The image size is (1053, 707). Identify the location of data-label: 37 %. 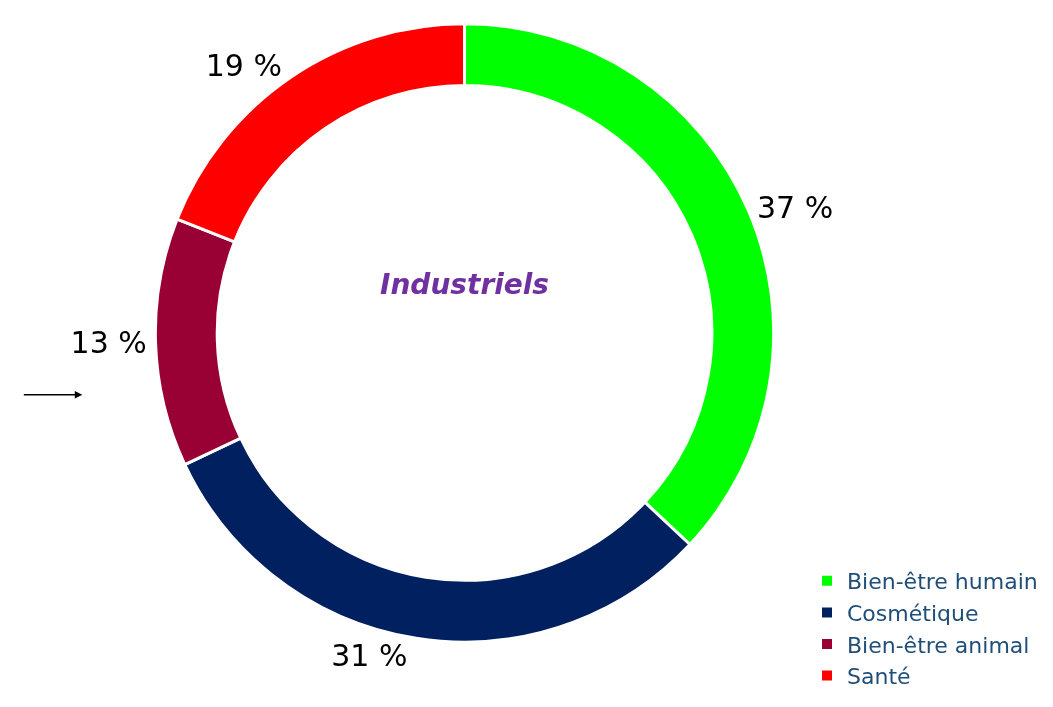
(795, 207).